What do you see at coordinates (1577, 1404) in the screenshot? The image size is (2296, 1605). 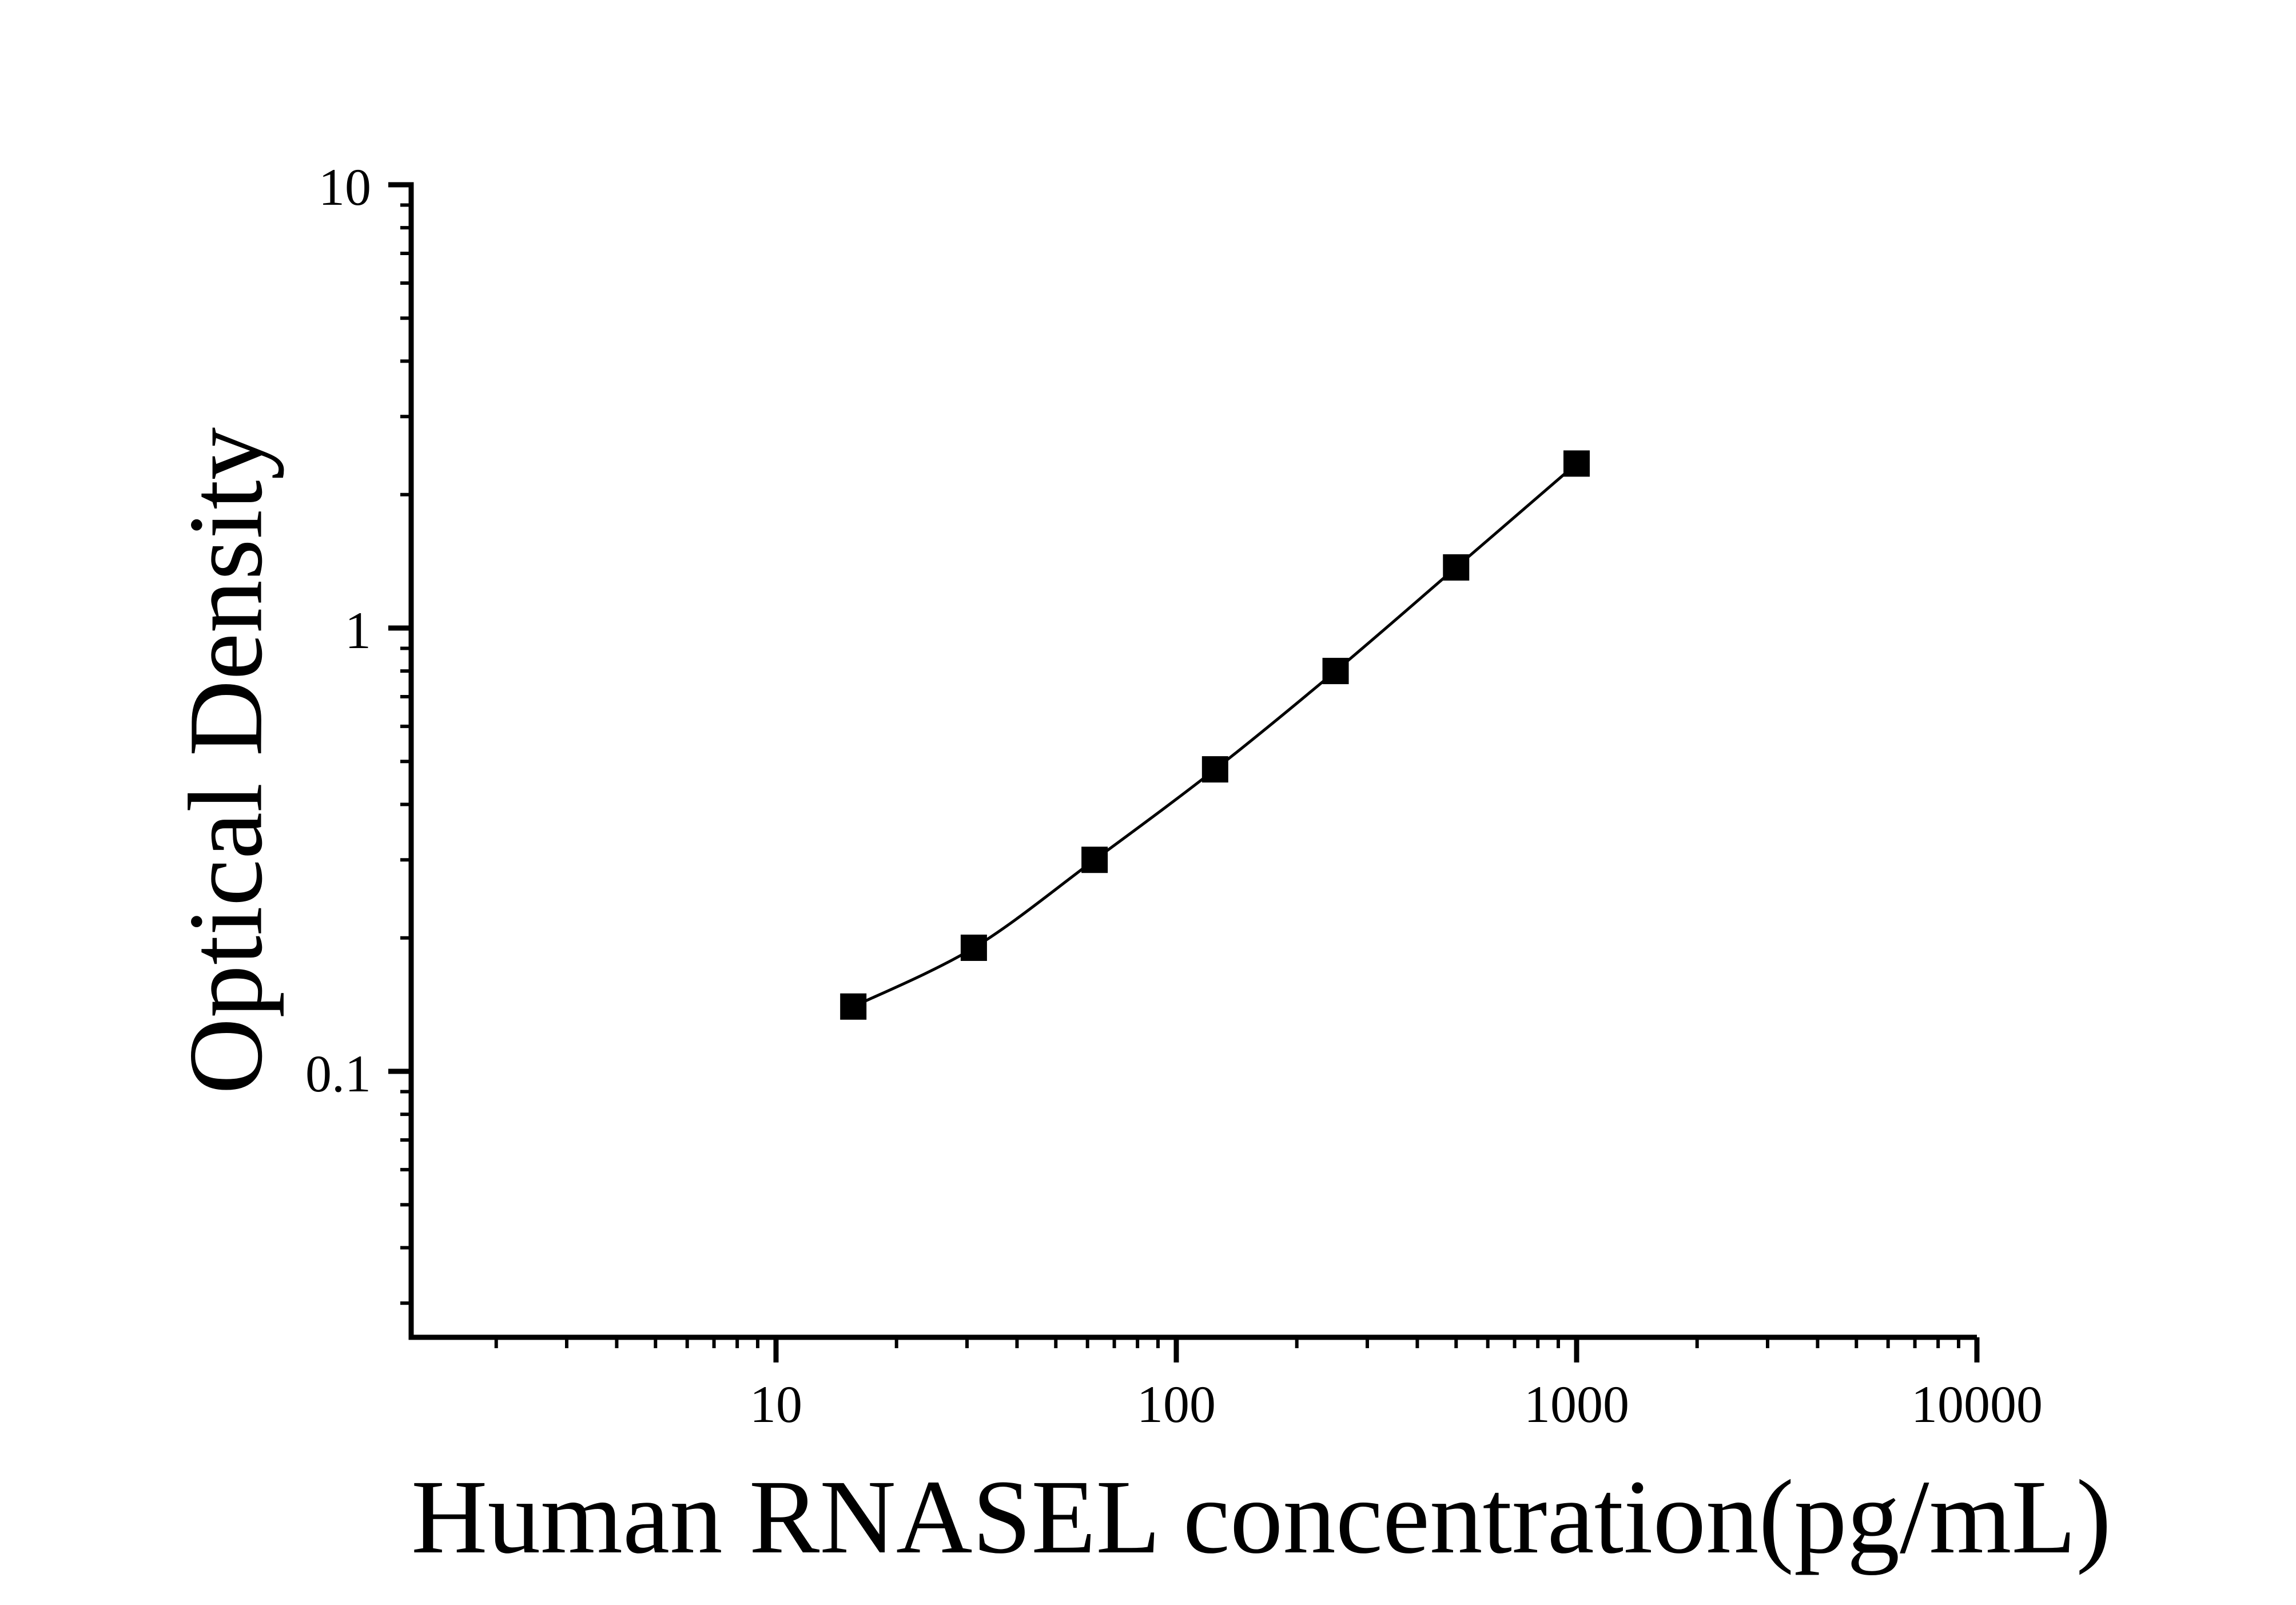 I see `x-tick-label: 1000` at bounding box center [1577, 1404].